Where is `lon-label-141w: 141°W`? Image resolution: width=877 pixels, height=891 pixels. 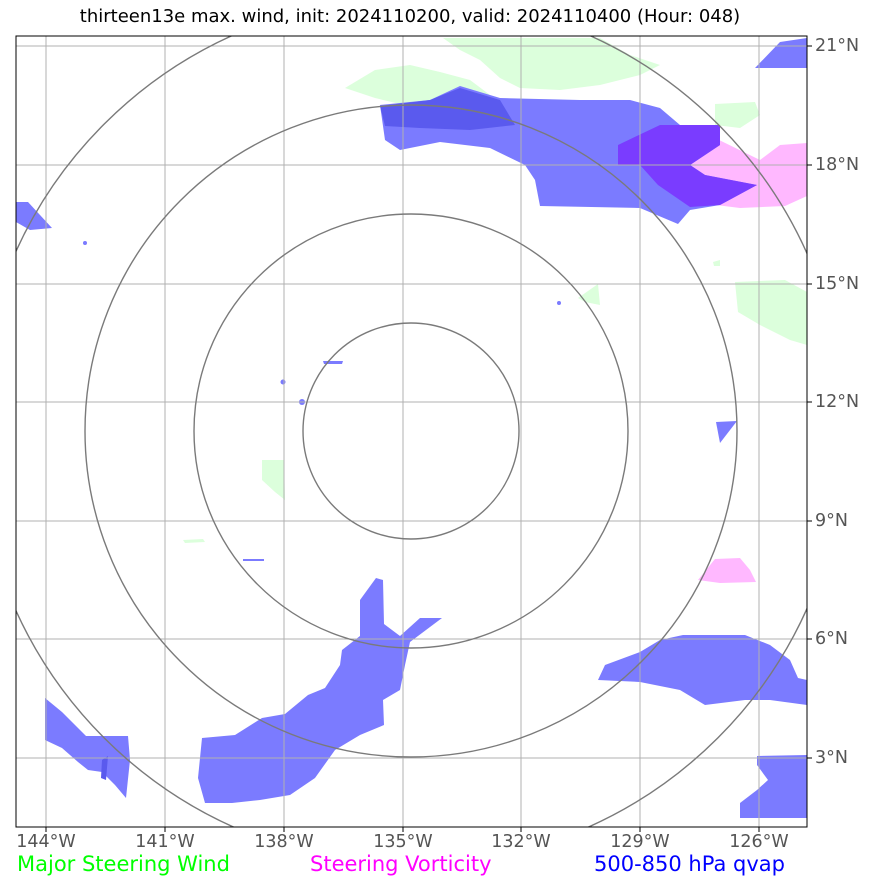
lon-label-141w: 141°W is located at coordinates (165, 842).